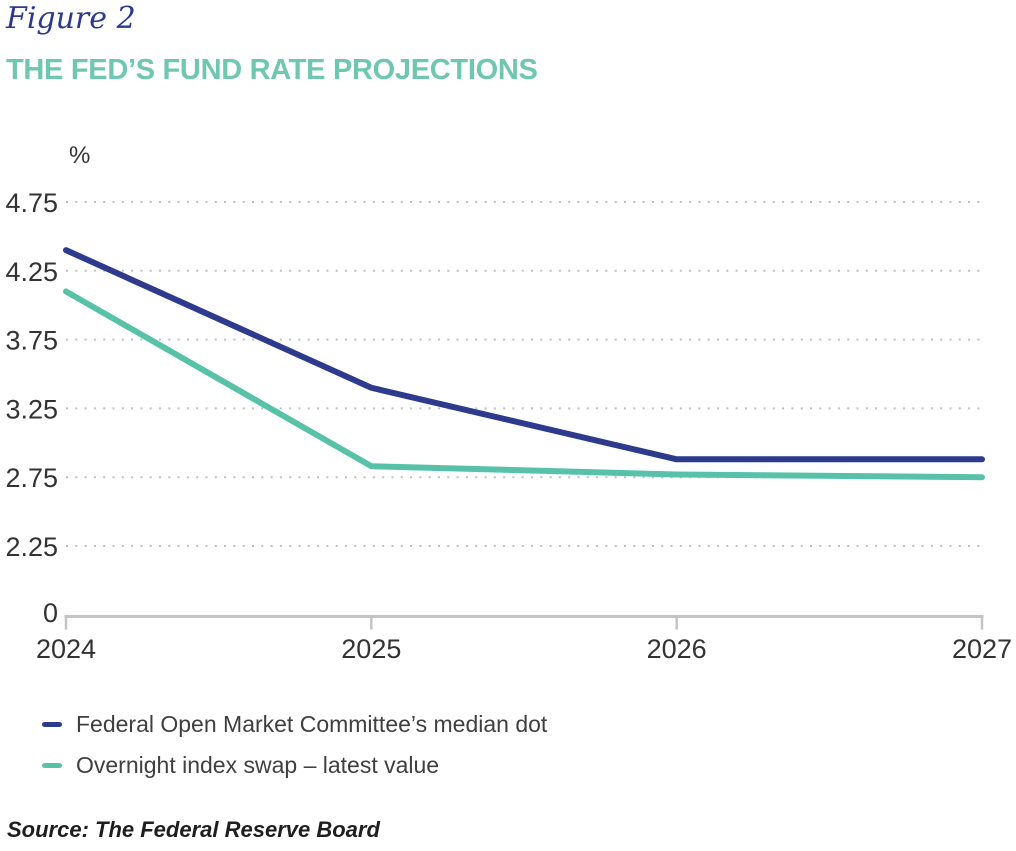 This screenshot has width=1016, height=851. Describe the element at coordinates (677, 649) in the screenshot. I see `x-axis-tick-label: 2026` at that location.